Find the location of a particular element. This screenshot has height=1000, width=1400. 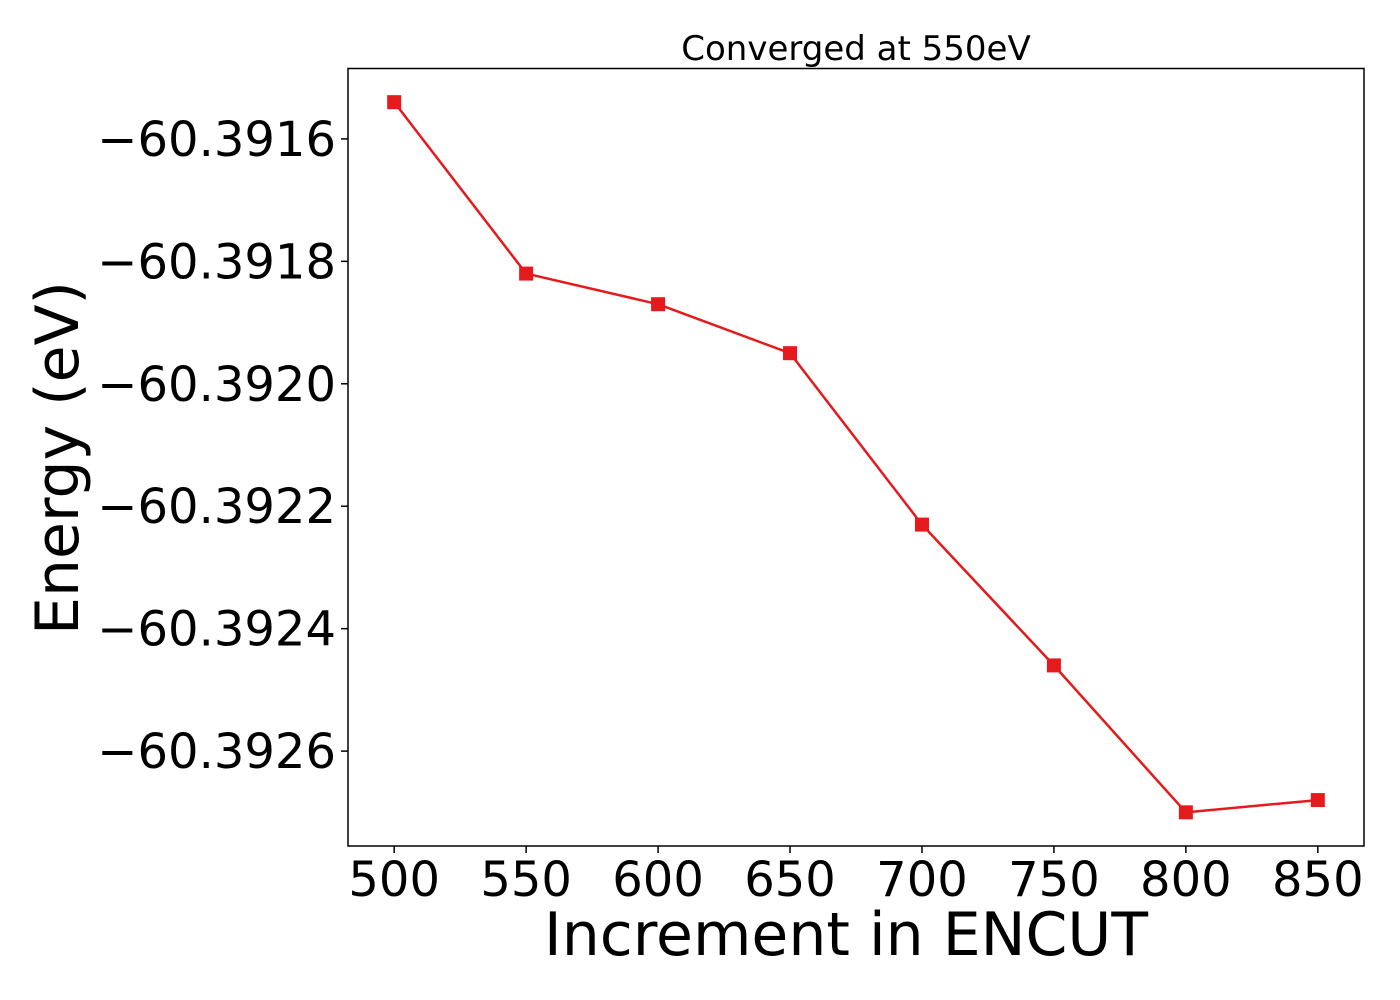

x-tick-label: 500 is located at coordinates (394, 880).